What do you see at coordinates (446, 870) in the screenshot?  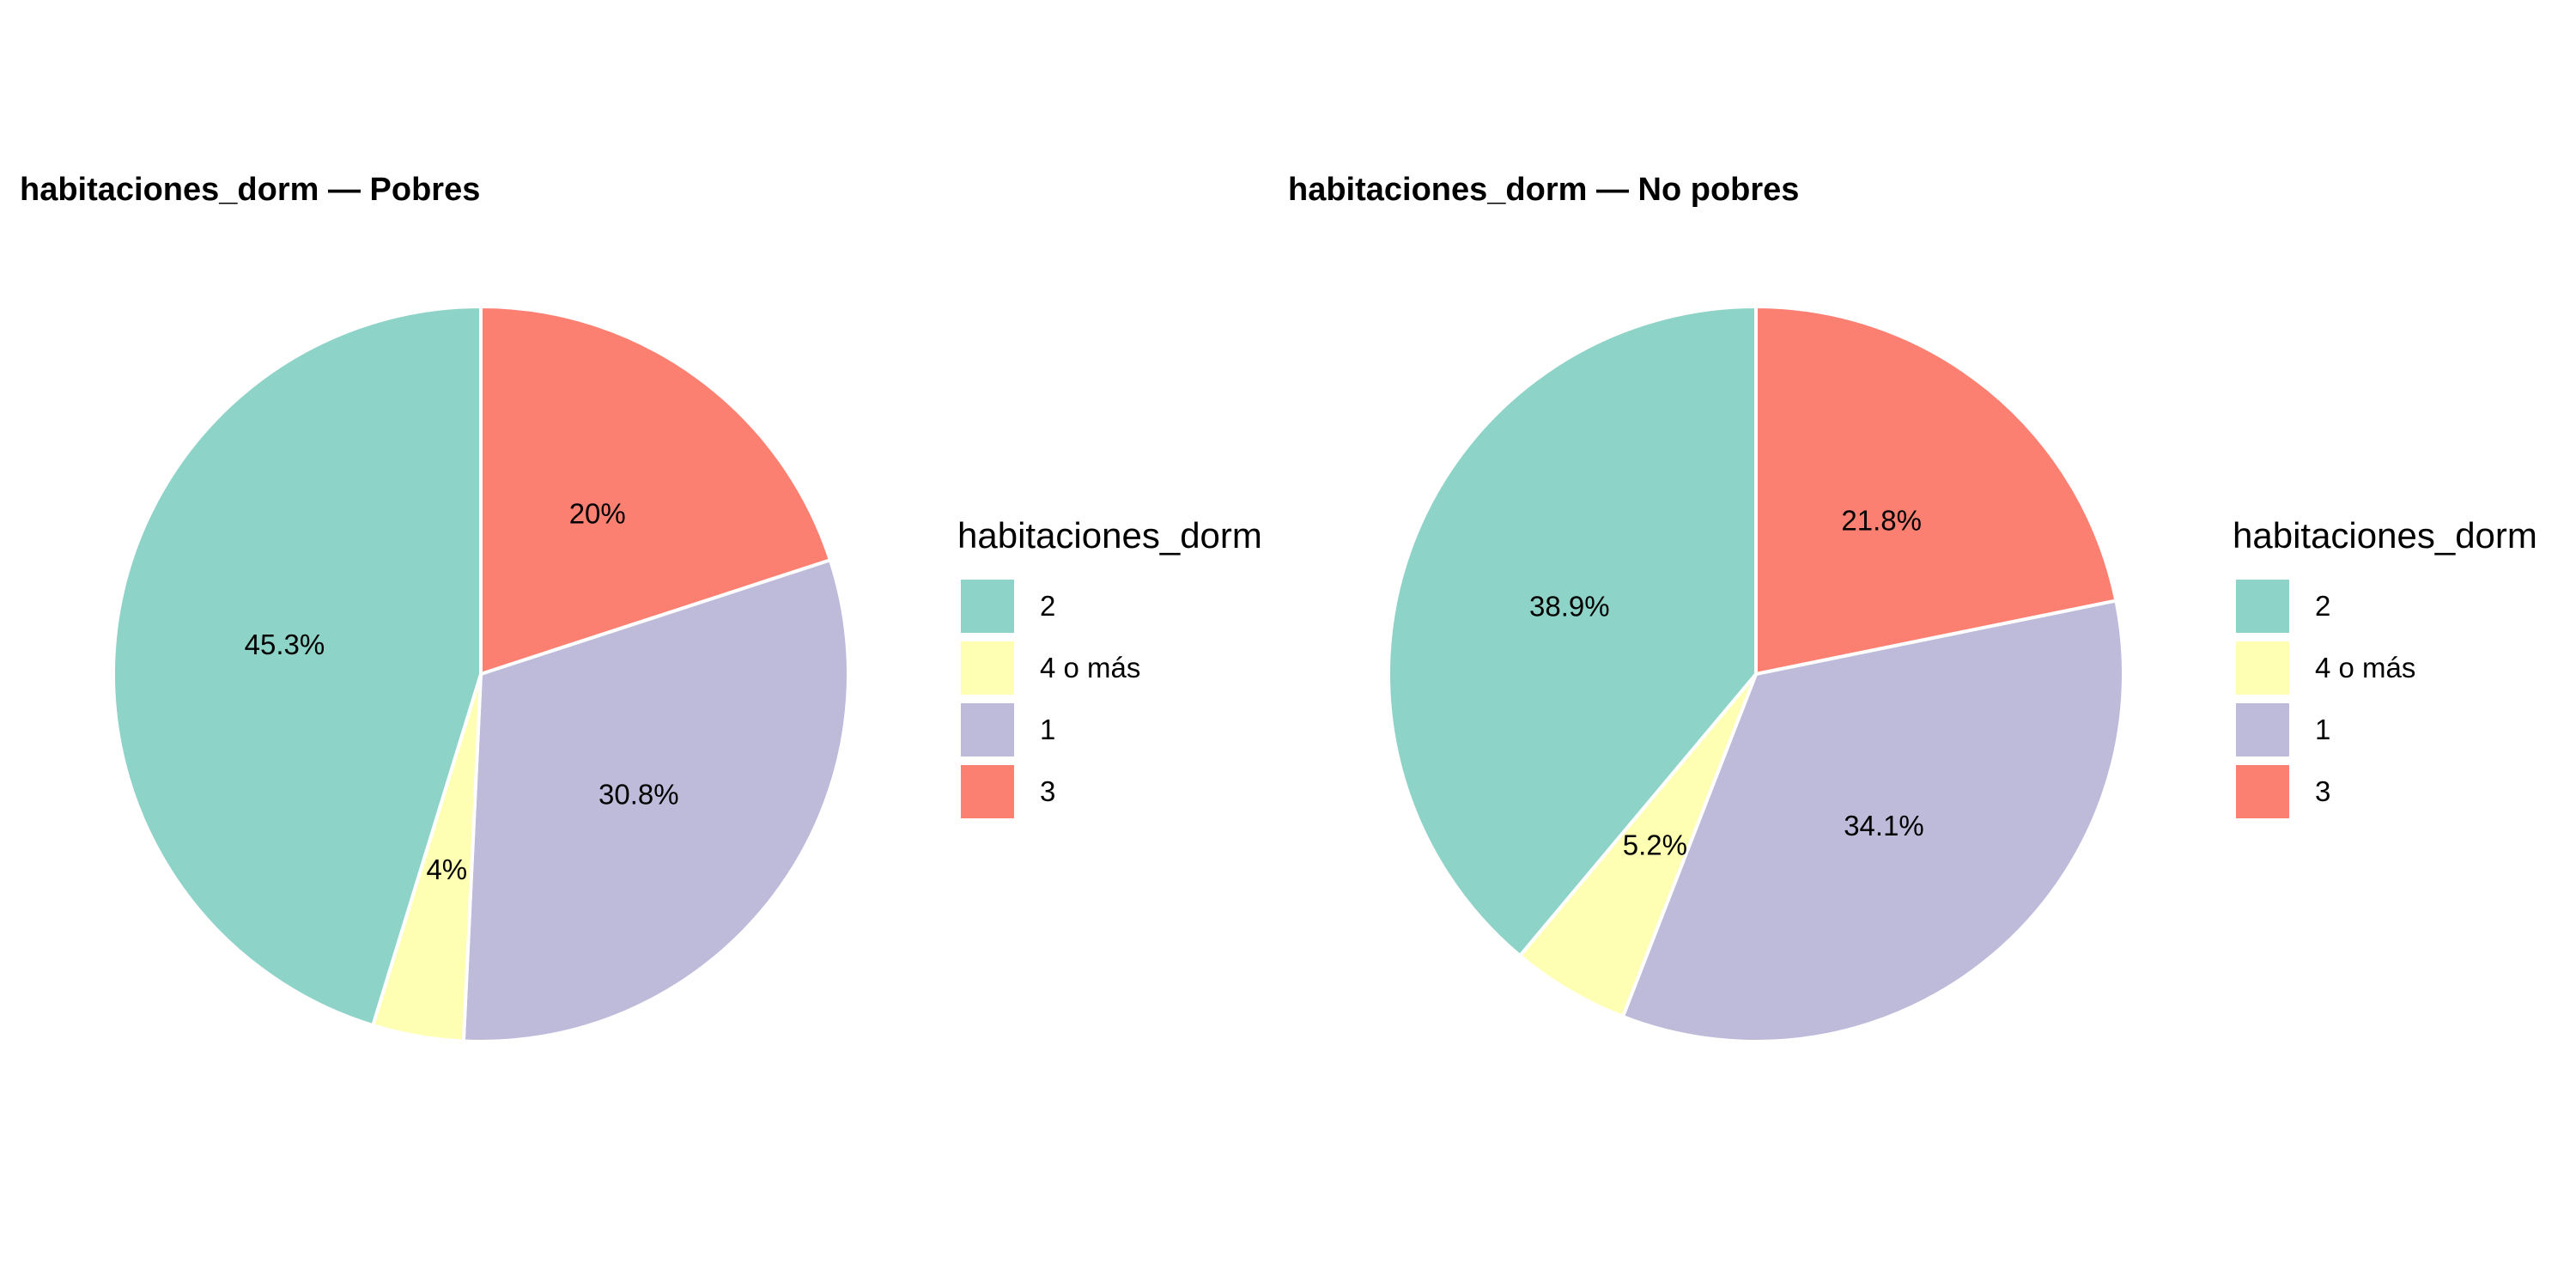 I see `slice-label-4-o-m-s: 4%` at bounding box center [446, 870].